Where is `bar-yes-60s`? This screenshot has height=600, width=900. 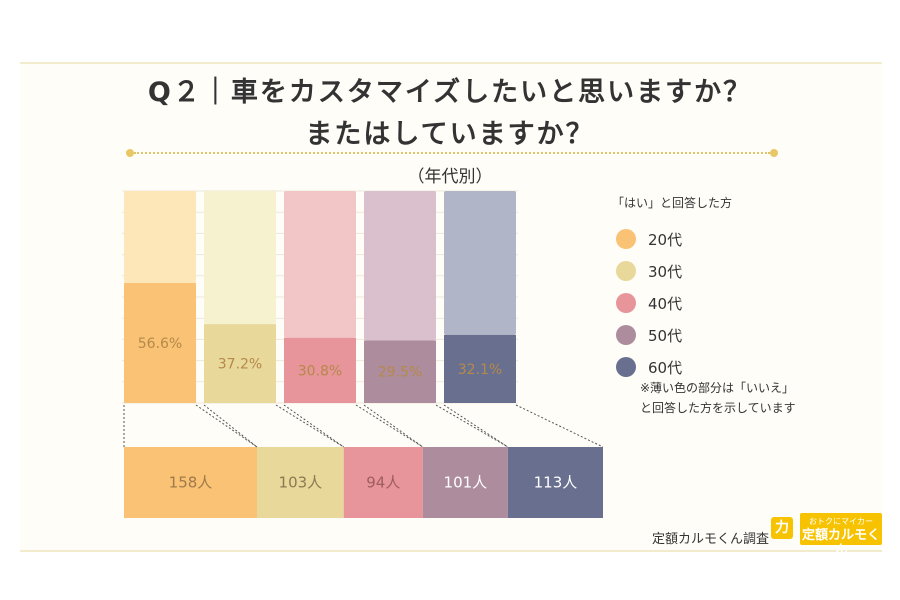
bar-yes-60s is located at coordinates (480, 368).